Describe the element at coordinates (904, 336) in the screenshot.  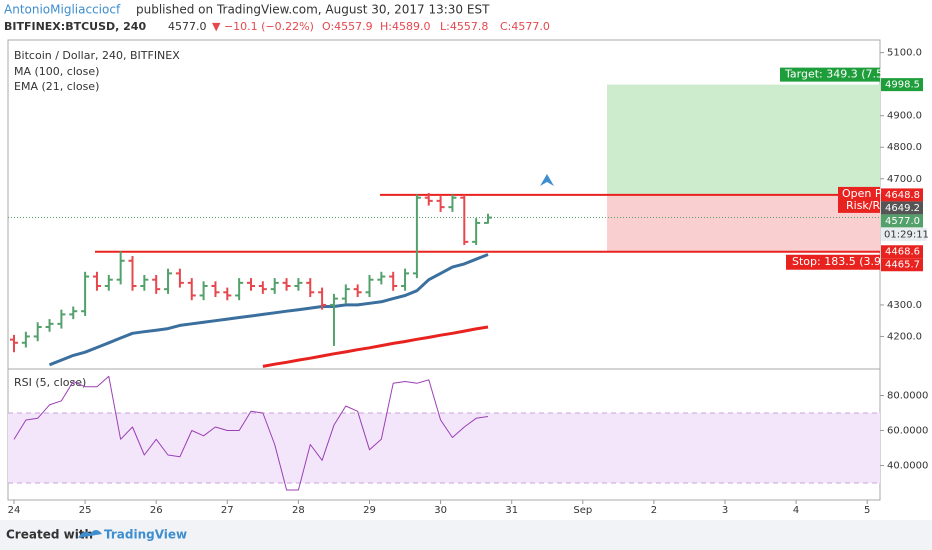
I see `y-tick-label: 4200.0` at that location.